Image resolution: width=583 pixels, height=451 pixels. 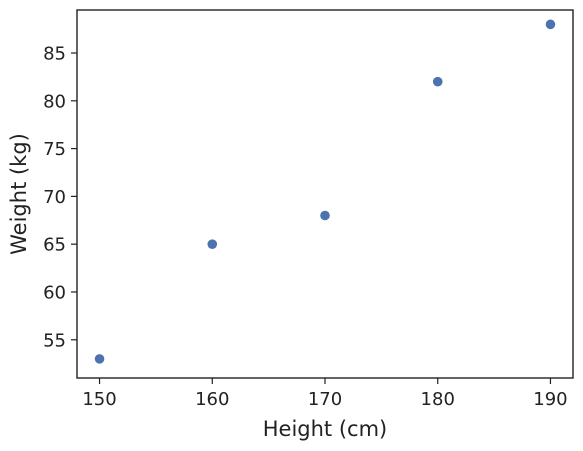 I want to click on y-tick-label: 85, so click(x=54, y=54).